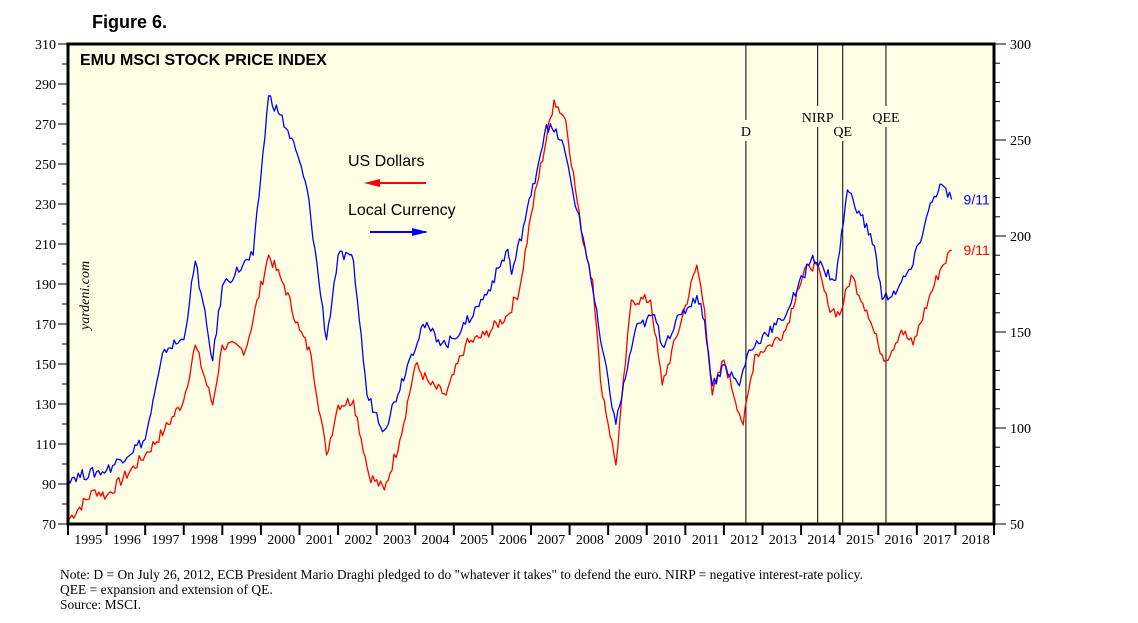 Image resolution: width=1138 pixels, height=623 pixels. What do you see at coordinates (705, 540) in the screenshot?
I see `x-axis-tick-label: 2011` at bounding box center [705, 540].